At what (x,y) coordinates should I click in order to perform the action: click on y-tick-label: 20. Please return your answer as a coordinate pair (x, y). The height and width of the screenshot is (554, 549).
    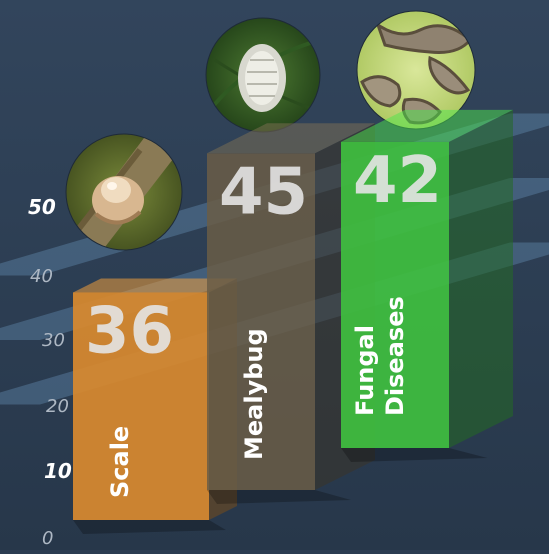
    Looking at the image, I should click on (57, 406).